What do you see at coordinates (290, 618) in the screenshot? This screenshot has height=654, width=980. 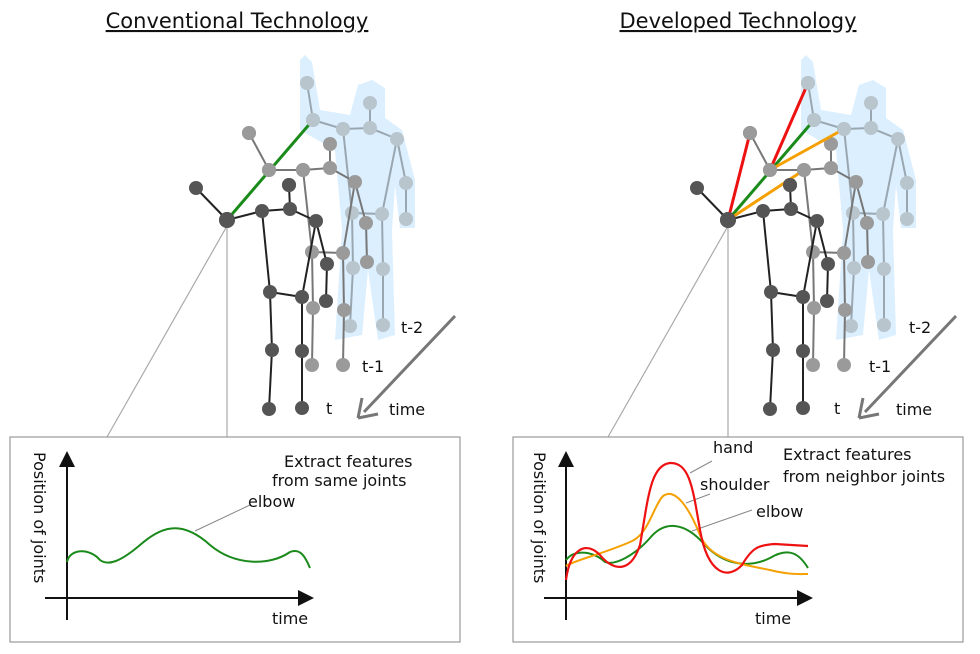 I see `left-xlabel: time` at bounding box center [290, 618].